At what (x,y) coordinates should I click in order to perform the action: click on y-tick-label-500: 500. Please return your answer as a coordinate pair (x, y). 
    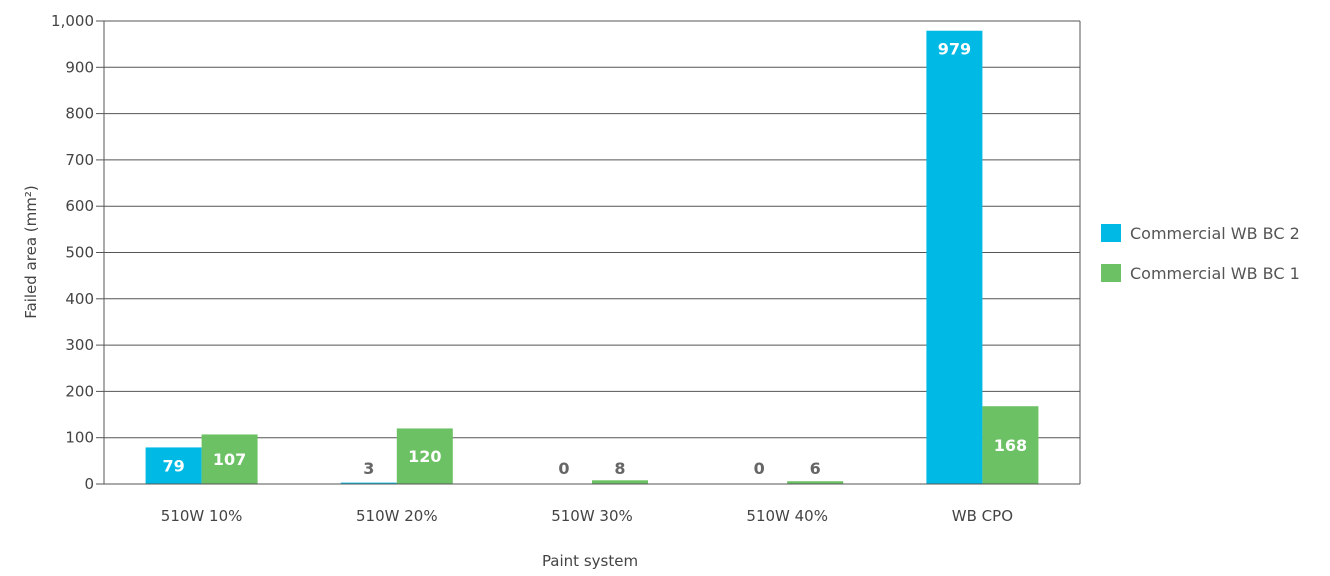
    Looking at the image, I should click on (79, 253).